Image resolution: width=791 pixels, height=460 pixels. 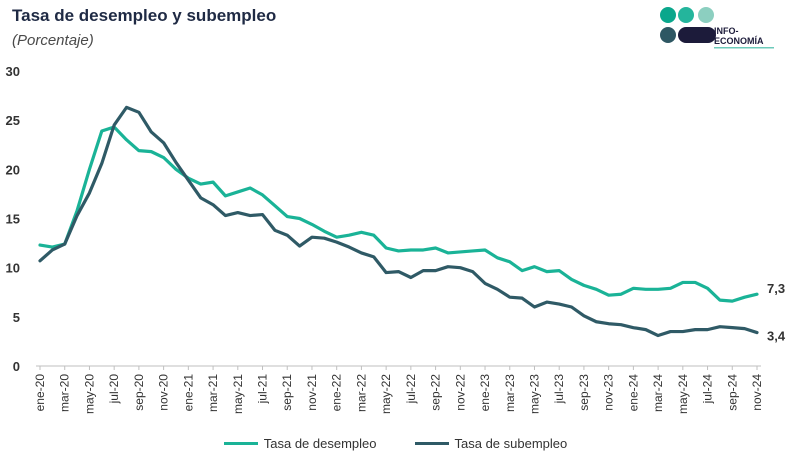 What do you see at coordinates (386, 394) in the screenshot?
I see `x-tick-label: may-22` at bounding box center [386, 394].